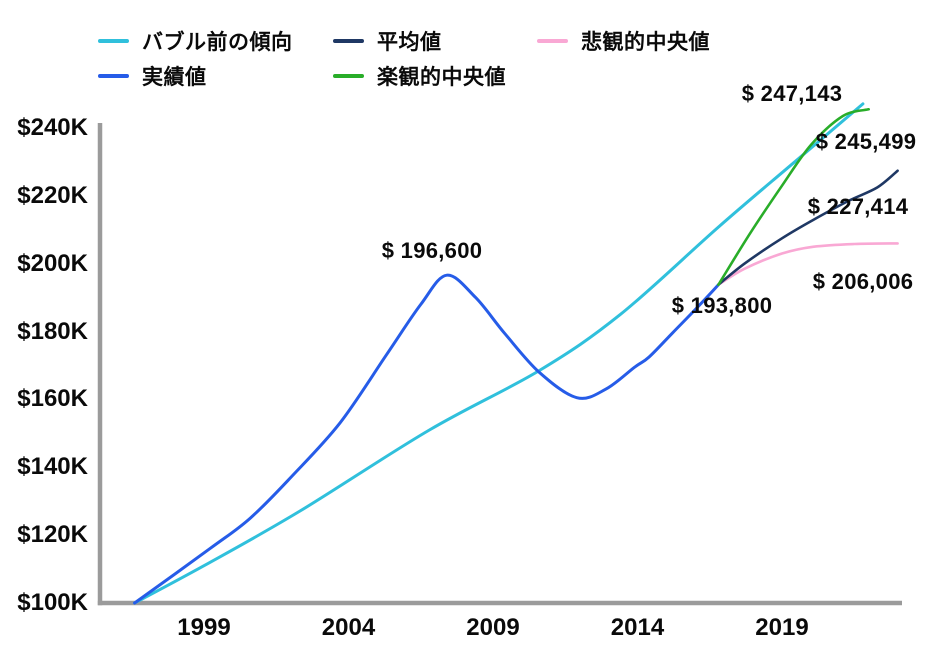 This screenshot has width=940, height=660. Describe the element at coordinates (52, 535) in the screenshot. I see `y-tick-label: $120K` at that location.